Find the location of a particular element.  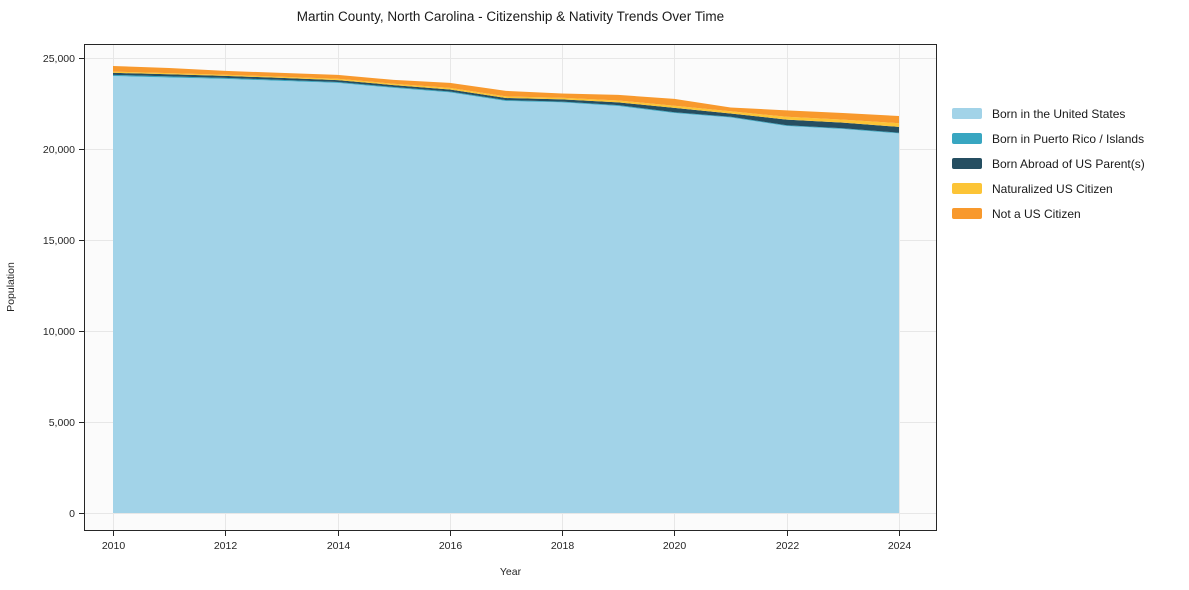

legend-swatch-not-citizen is located at coordinates (967, 213).